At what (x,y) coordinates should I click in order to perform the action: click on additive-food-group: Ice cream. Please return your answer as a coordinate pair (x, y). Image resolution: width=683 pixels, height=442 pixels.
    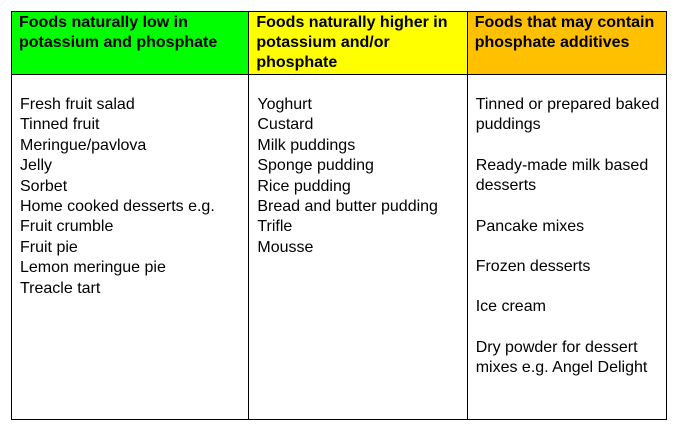
    Looking at the image, I should click on (568, 307).